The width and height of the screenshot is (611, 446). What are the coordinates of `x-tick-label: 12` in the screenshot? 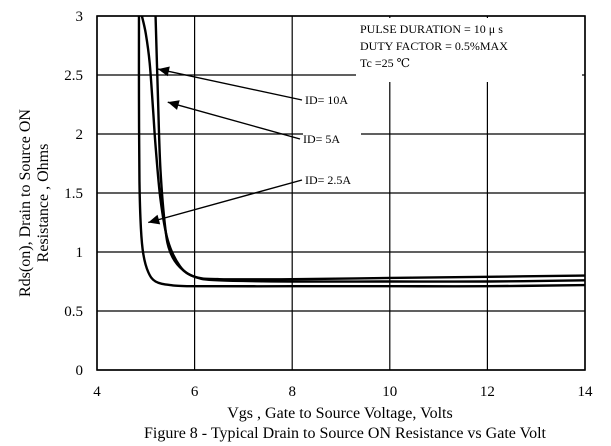 It's located at (487, 392).